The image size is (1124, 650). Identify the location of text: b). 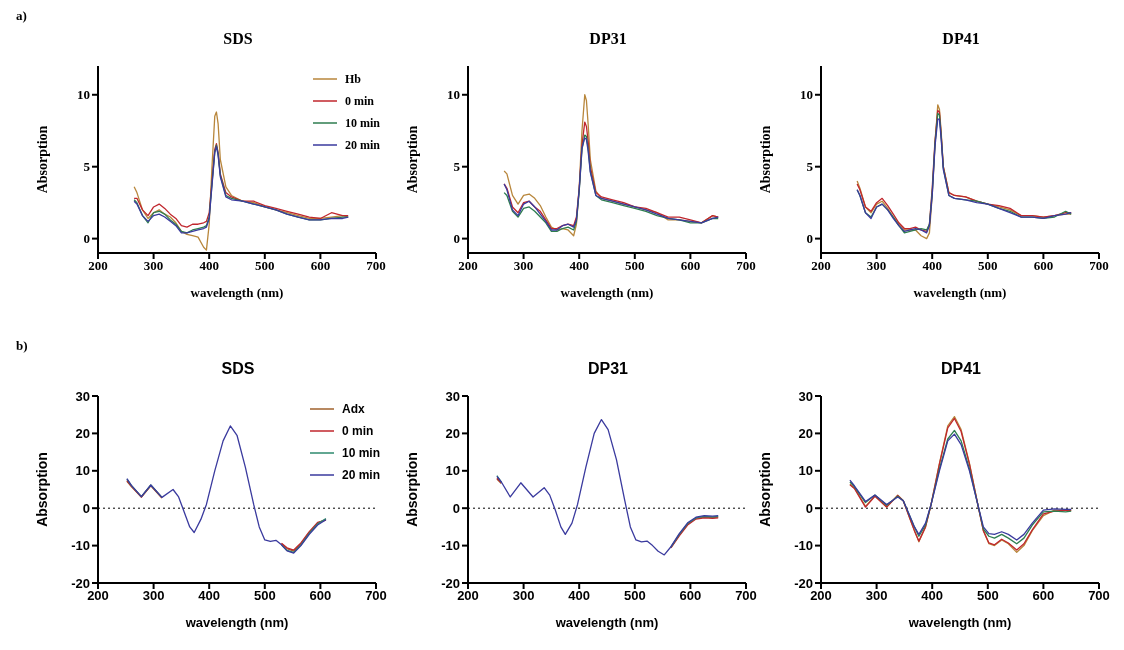
(22, 346).